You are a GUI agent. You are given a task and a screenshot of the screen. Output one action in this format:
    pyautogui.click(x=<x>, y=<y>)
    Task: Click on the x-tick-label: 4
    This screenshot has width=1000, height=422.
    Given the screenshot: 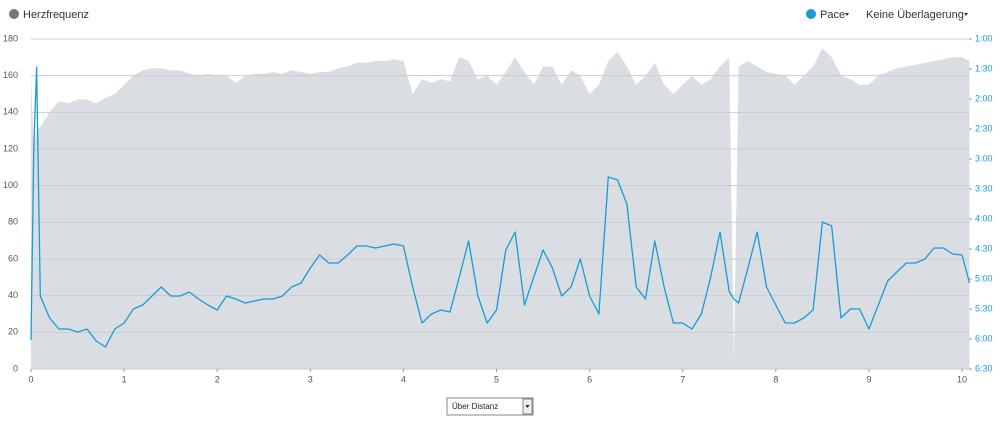 What is the action you would take?
    pyautogui.click(x=403, y=379)
    